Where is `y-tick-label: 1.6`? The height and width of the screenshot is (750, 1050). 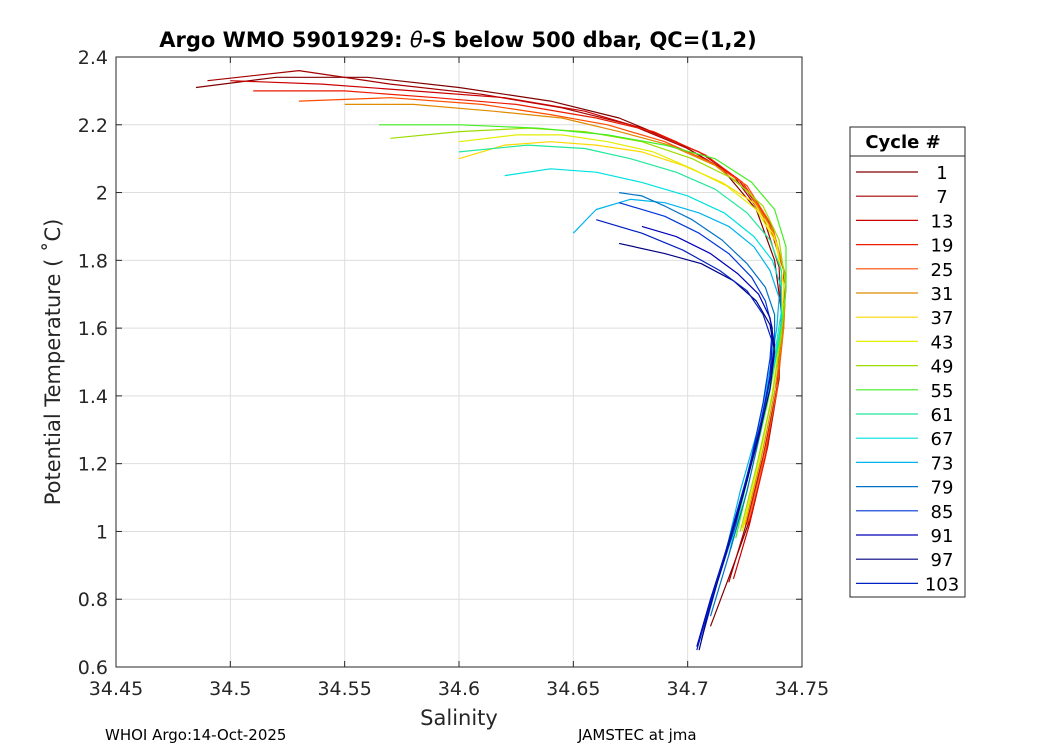 y-tick-label: 1.6 is located at coordinates (93, 329).